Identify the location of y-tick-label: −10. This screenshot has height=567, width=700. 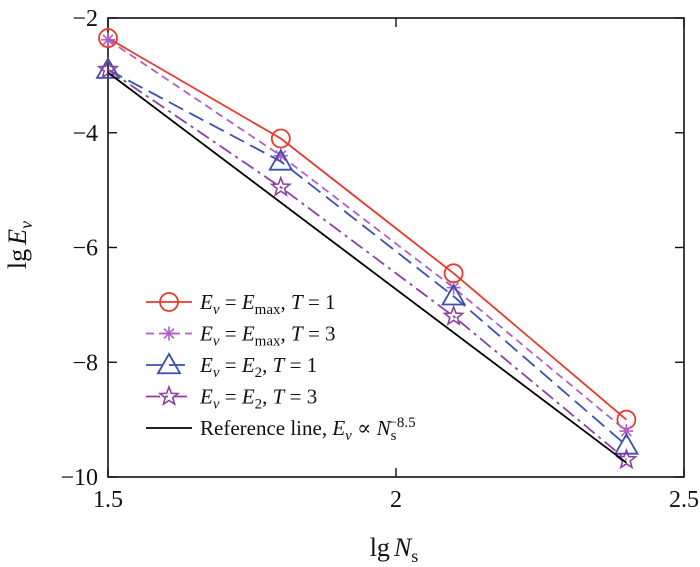
(79, 478).